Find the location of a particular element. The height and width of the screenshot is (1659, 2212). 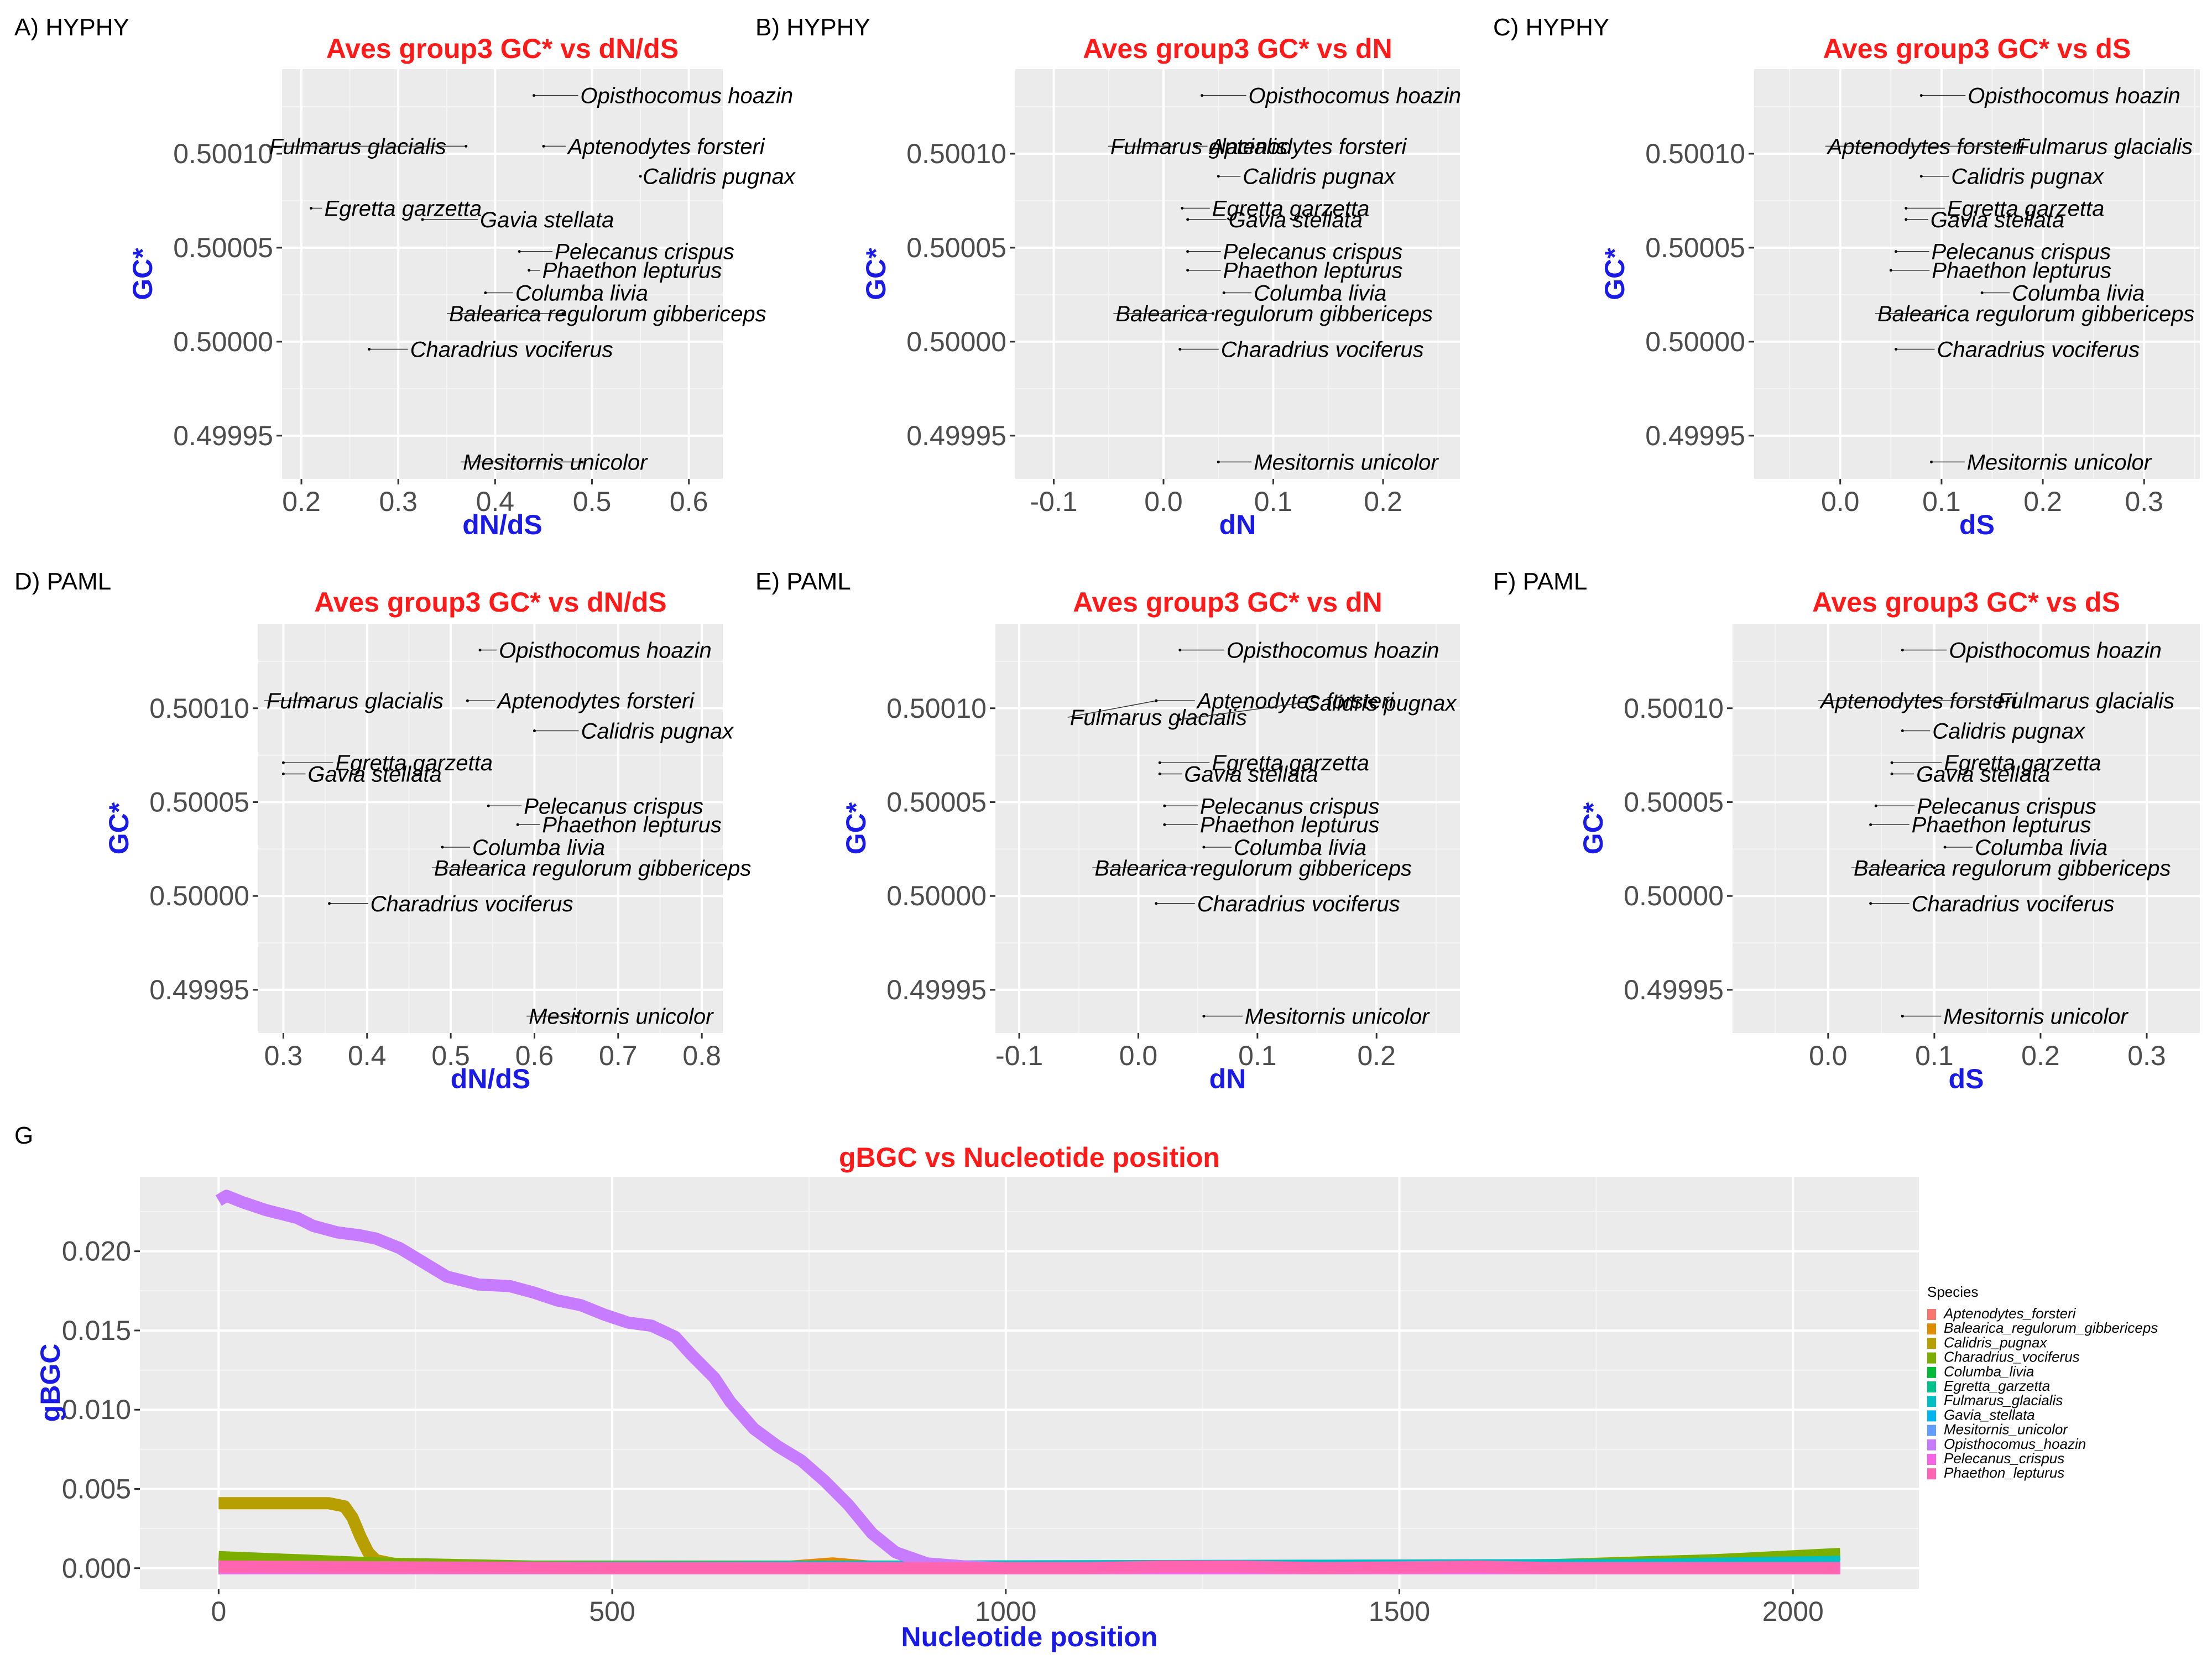

panel-d-point-label-pelecanus-crispus: Pelecanus crispus is located at coordinates (613, 806).